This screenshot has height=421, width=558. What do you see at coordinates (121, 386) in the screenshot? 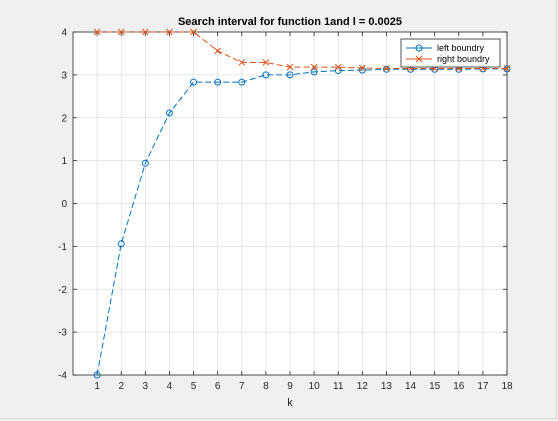
I see `x-tick-label: 2` at bounding box center [121, 386].